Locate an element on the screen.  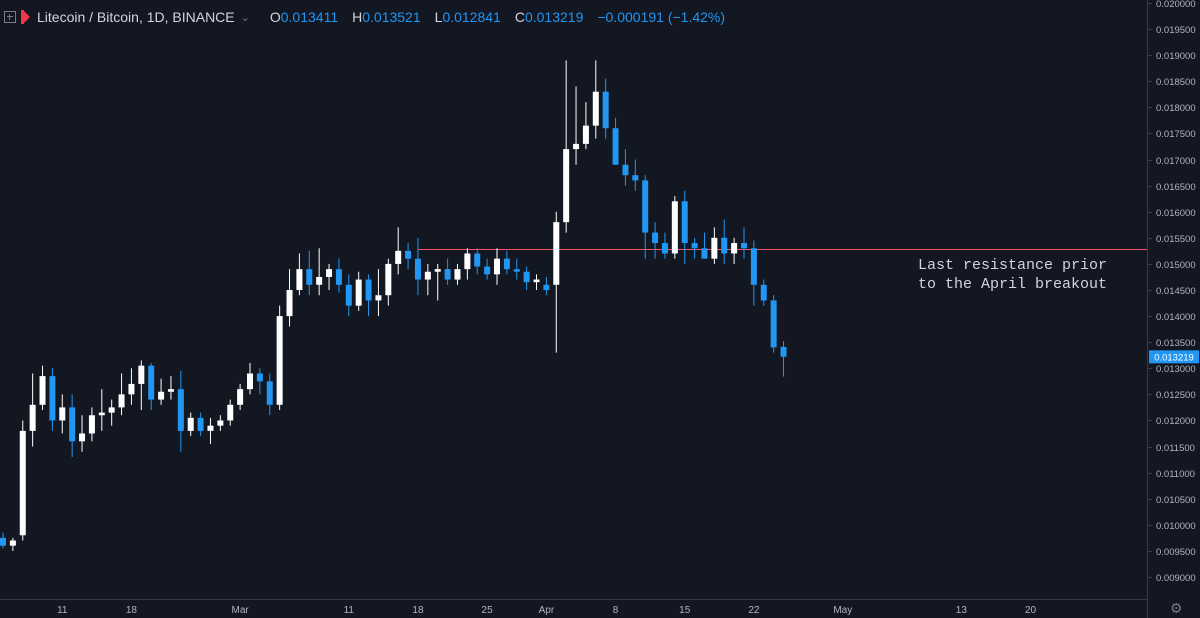
price-tick-label: 0.017000 is located at coordinates (1176, 161).